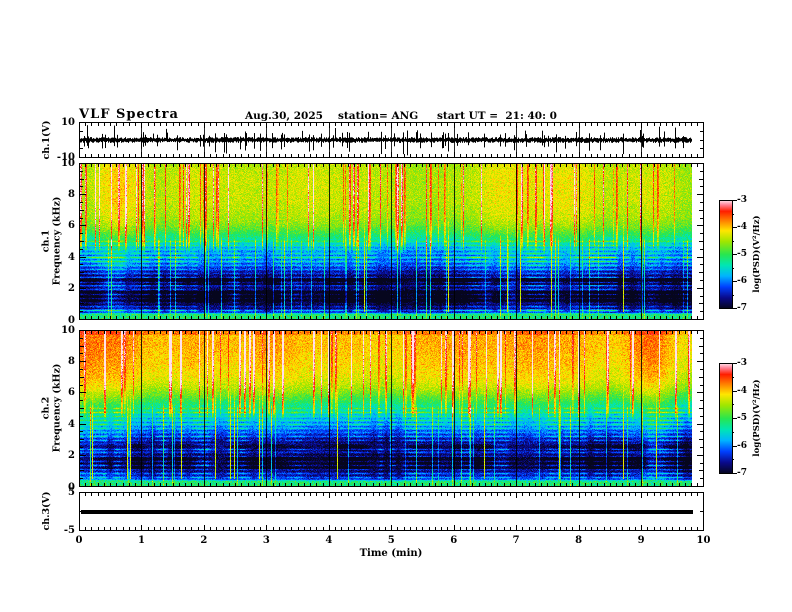 The image size is (792, 612). I want to click on ch3-waveform-canvas, so click(391, 511).